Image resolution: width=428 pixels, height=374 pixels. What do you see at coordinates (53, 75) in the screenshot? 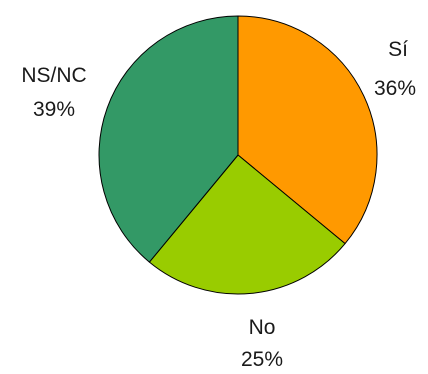
I see `slice-label-nsnc: NS/NC` at bounding box center [53, 75].